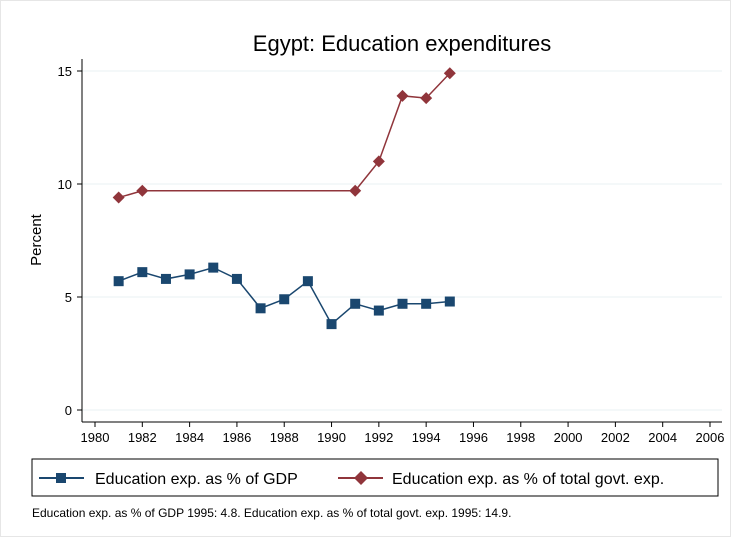  What do you see at coordinates (70, 241) in the screenshot?
I see `y-axis-ticks: 0 5 10 15` at bounding box center [70, 241].